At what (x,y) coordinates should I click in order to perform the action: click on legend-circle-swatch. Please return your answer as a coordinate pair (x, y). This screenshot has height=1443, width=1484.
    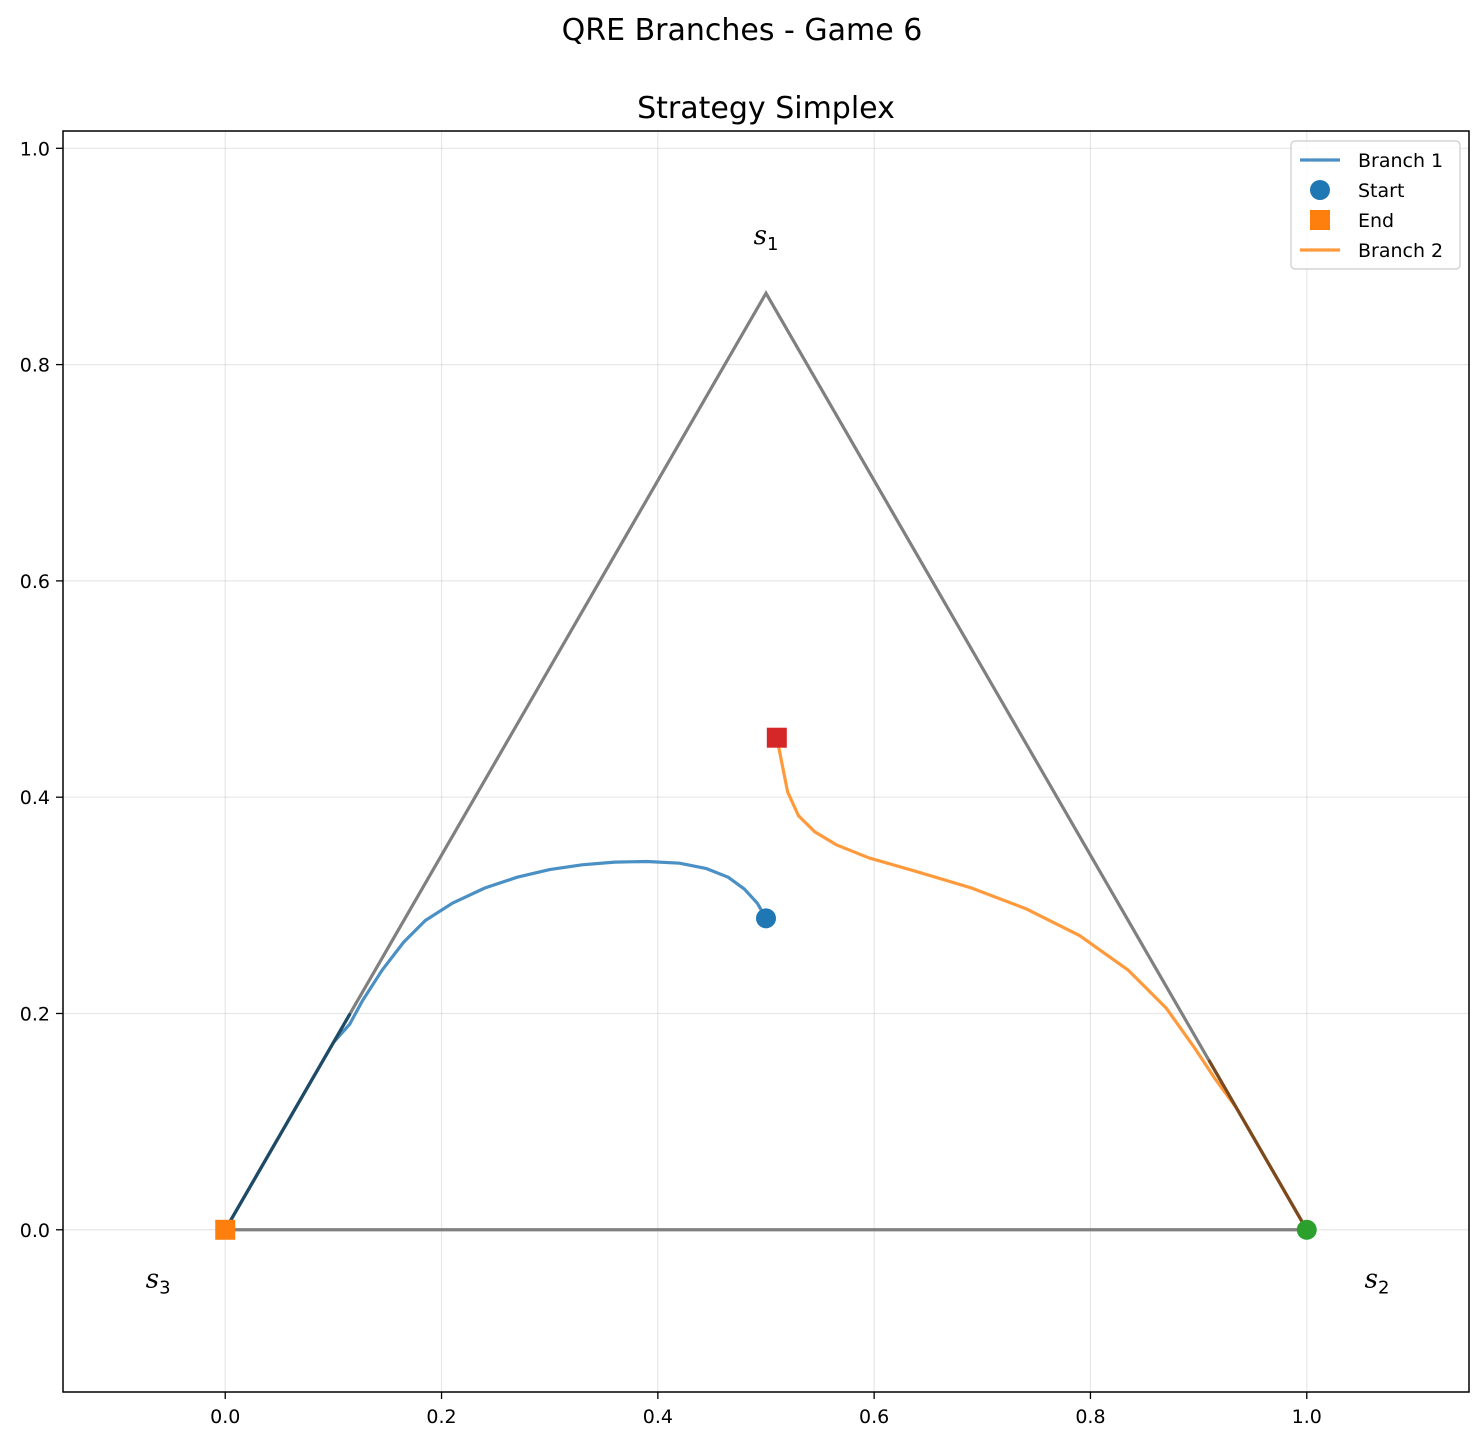
    Looking at the image, I should click on (1320, 190).